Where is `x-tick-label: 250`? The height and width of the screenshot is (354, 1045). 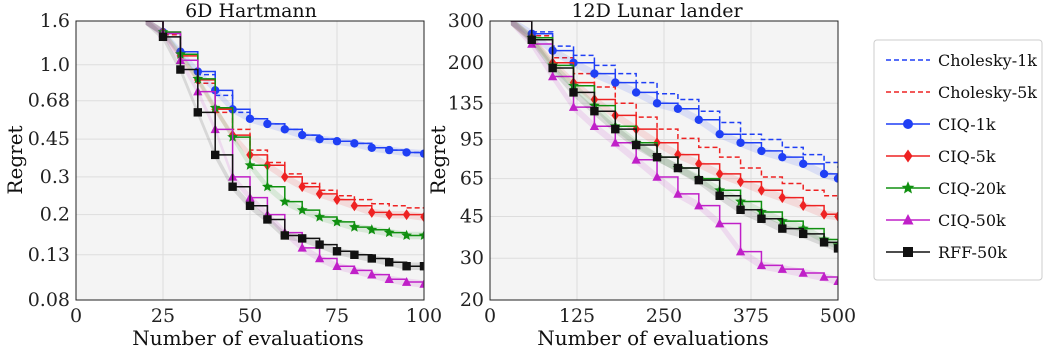 x-tick-label: 250 is located at coordinates (664, 316).